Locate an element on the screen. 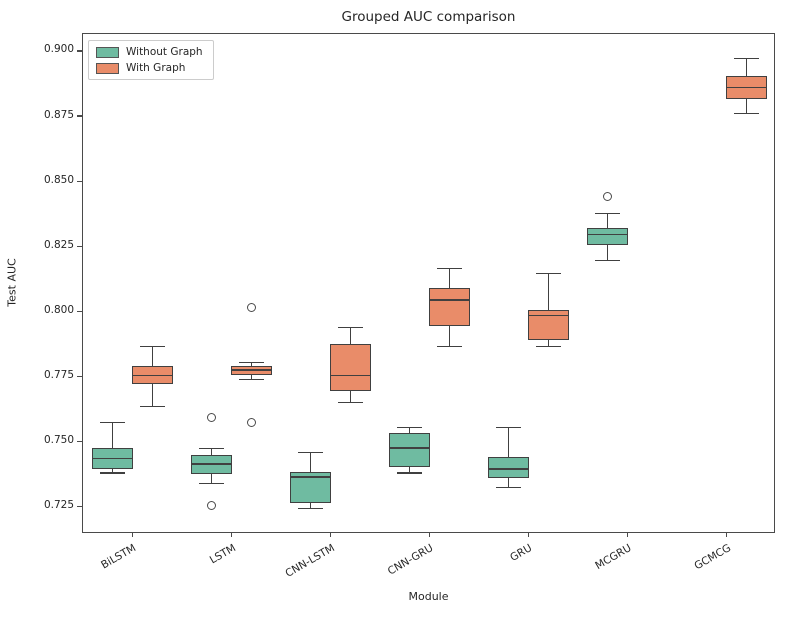 The width and height of the screenshot is (792, 628). chart-title: Grouped AUC comparison is located at coordinates (428, 17).